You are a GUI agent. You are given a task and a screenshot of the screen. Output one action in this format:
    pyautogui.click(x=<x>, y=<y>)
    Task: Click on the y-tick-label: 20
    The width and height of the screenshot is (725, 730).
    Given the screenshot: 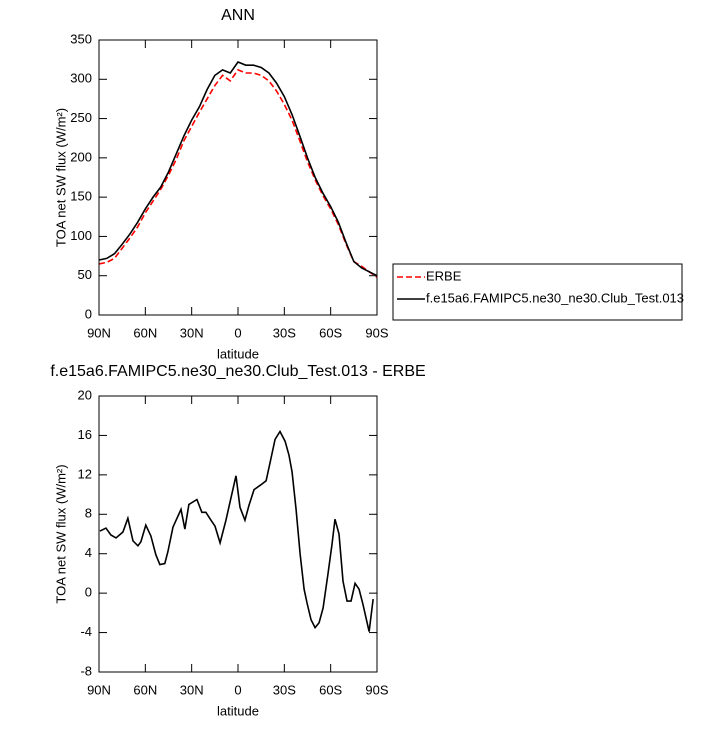 What is the action you would take?
    pyautogui.click(x=85, y=394)
    